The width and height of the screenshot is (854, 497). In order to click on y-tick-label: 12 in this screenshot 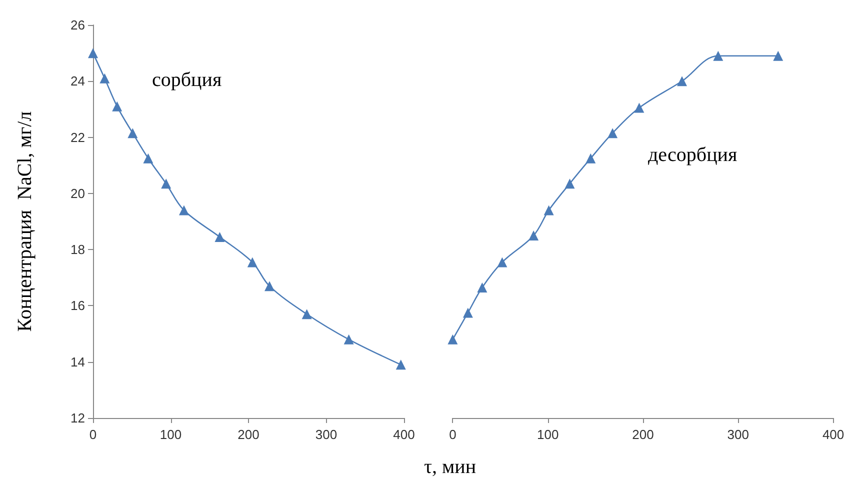, I will do `click(77, 418)`.